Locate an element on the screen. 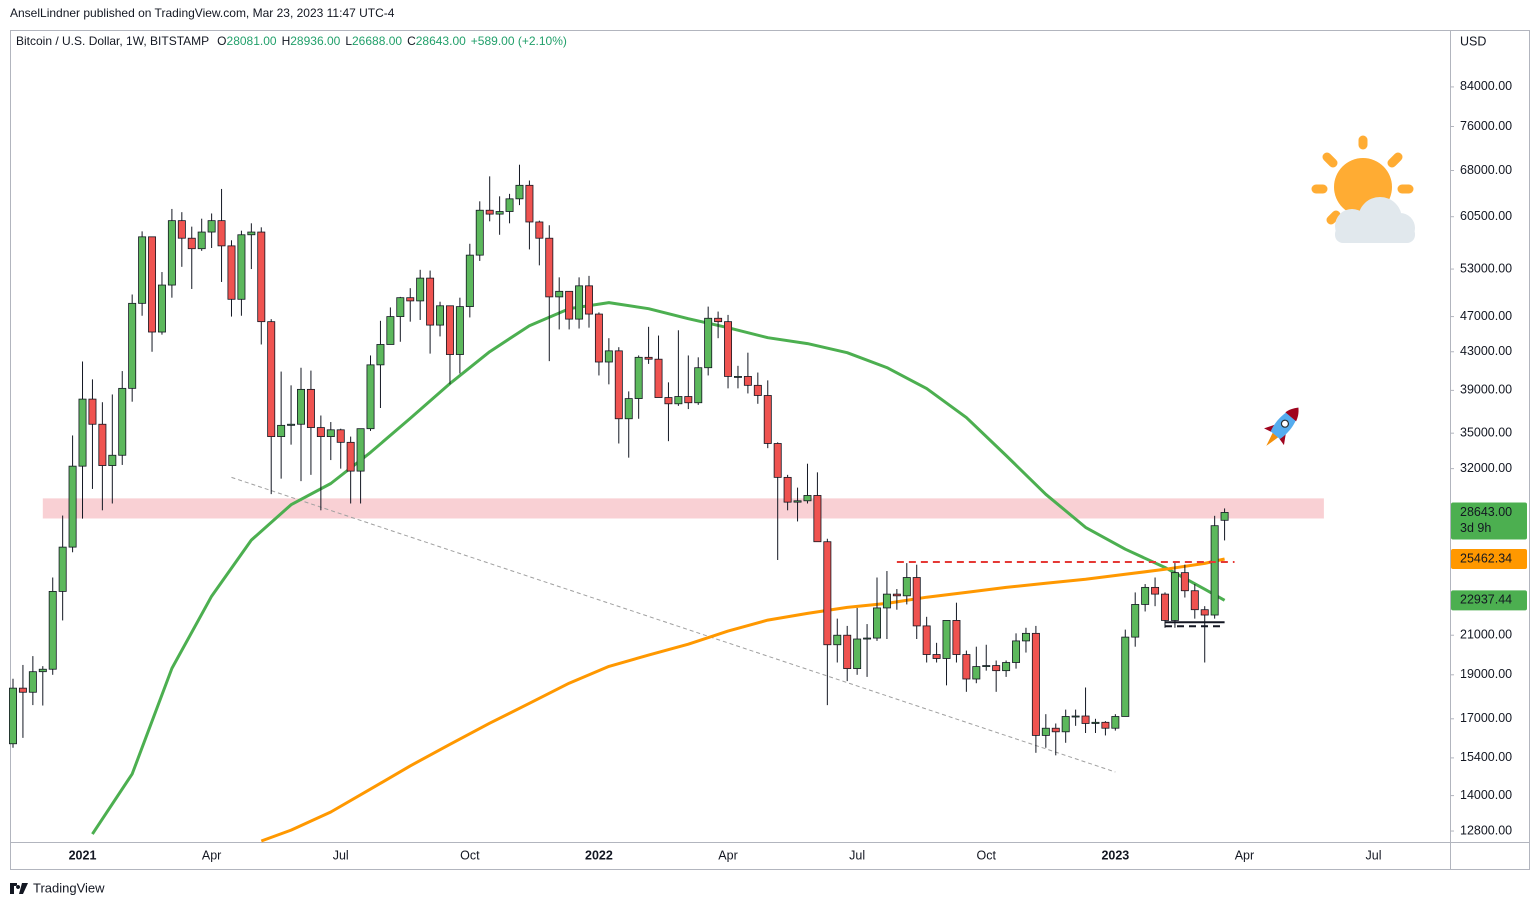  brand-name: TradingView is located at coordinates (69, 887).